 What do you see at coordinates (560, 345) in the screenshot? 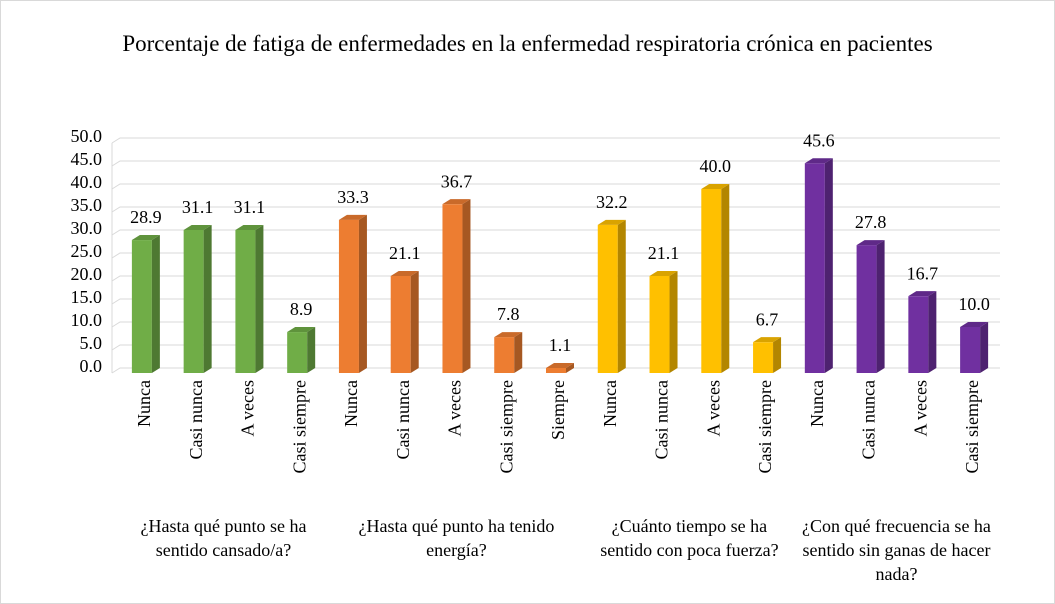
I see `value-label: 1.1` at bounding box center [560, 345].